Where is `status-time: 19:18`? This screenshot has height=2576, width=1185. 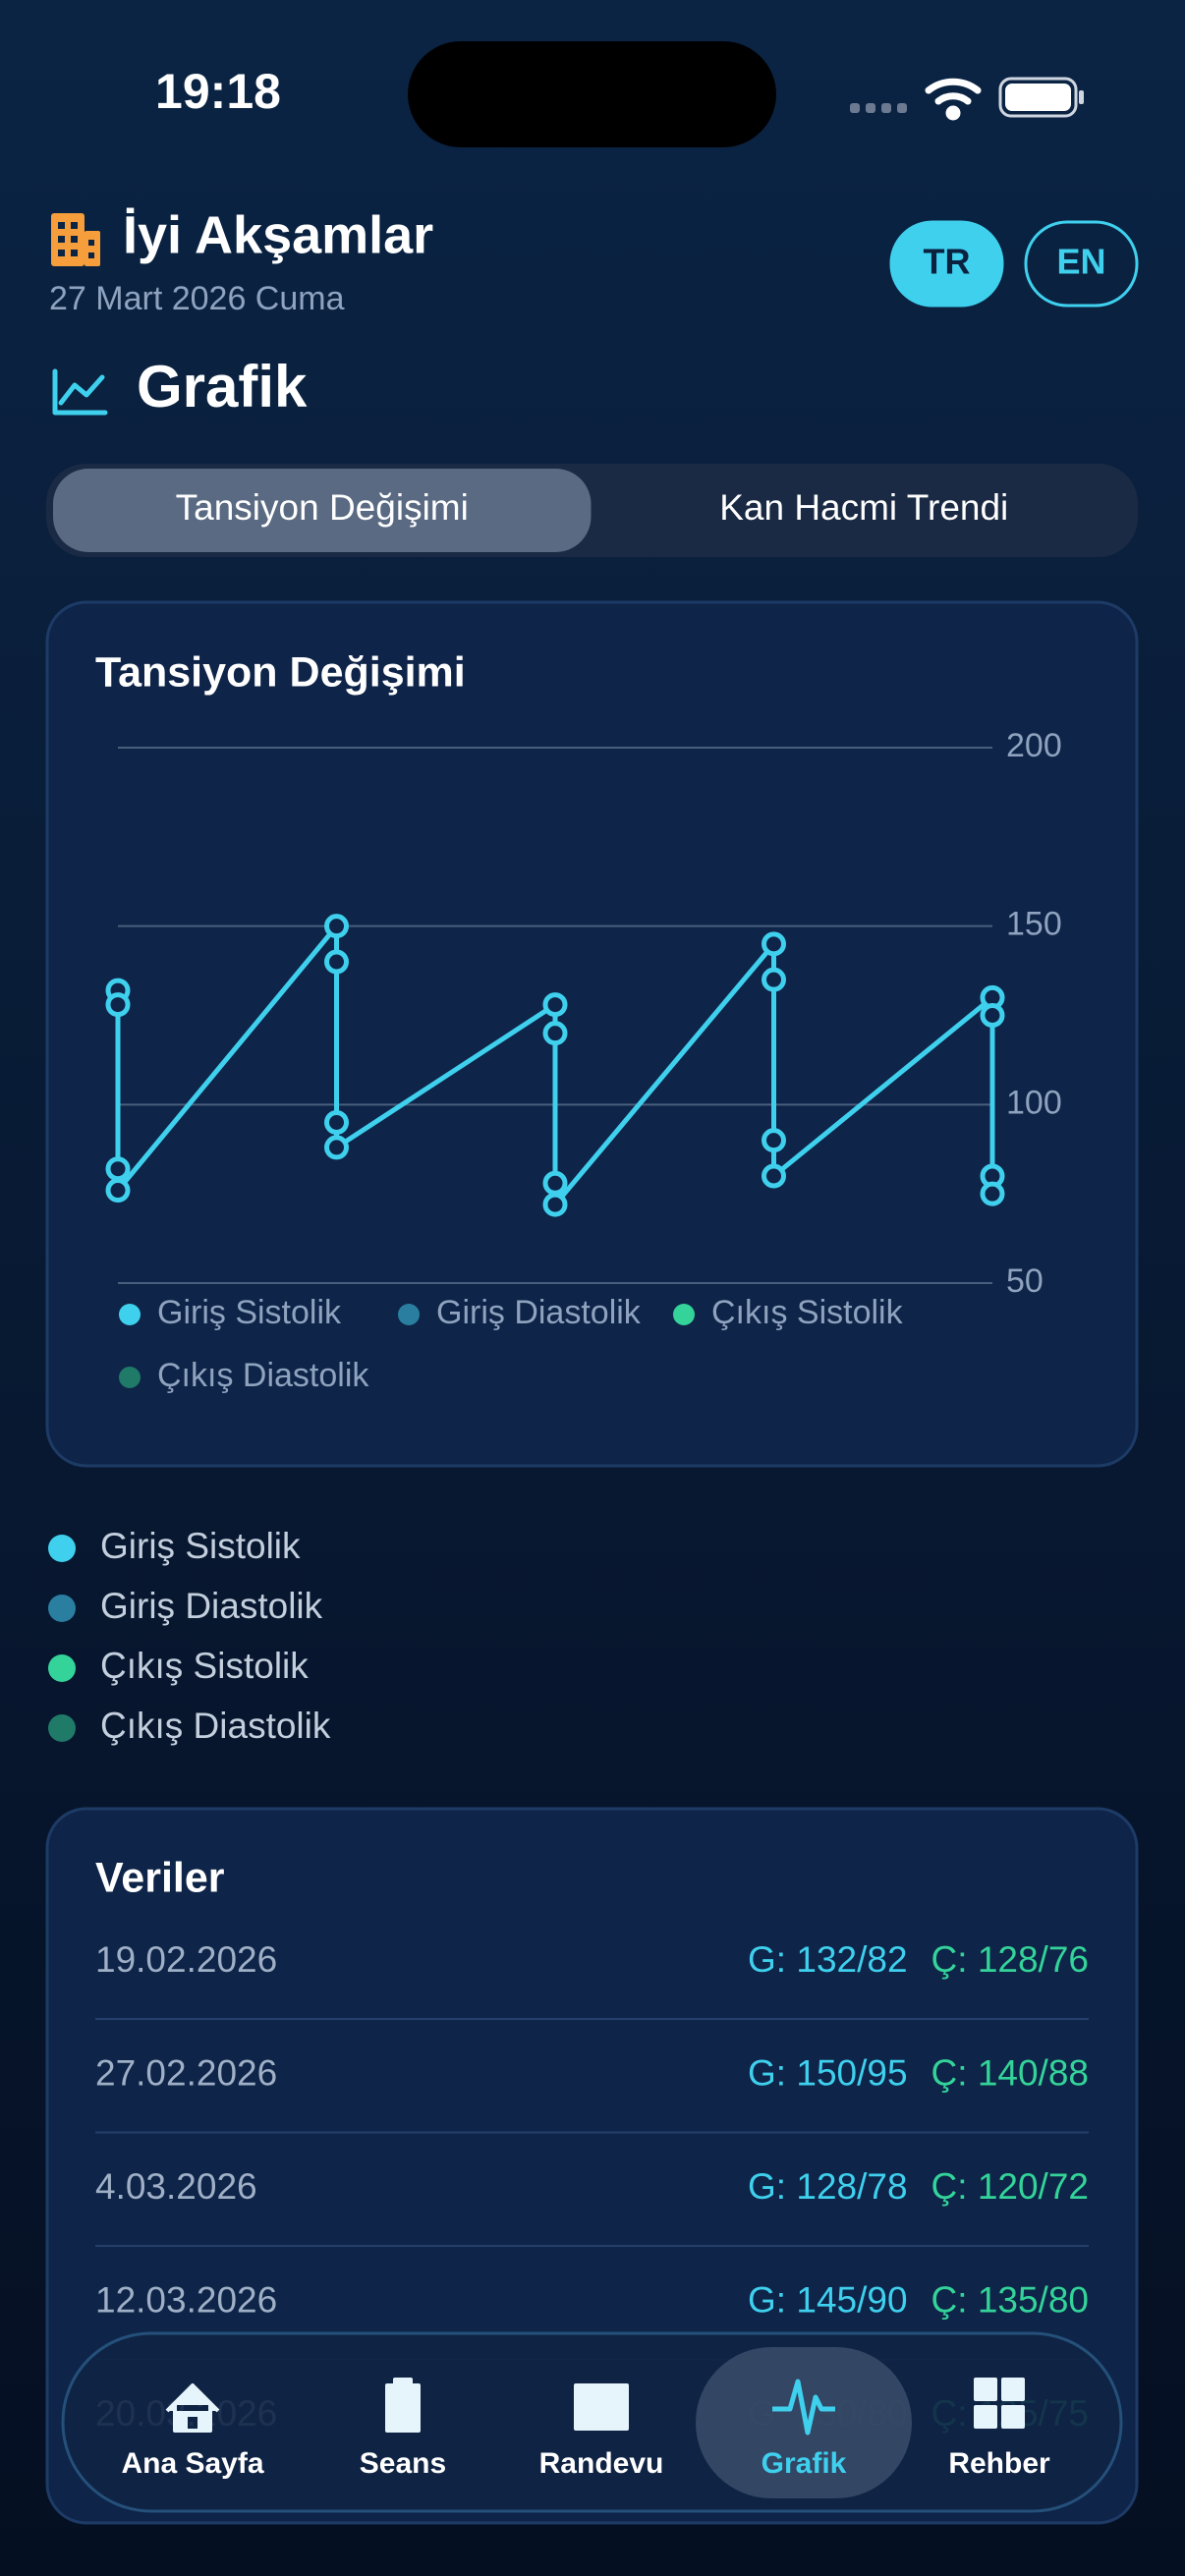
status-time: 19:18 is located at coordinates (218, 91).